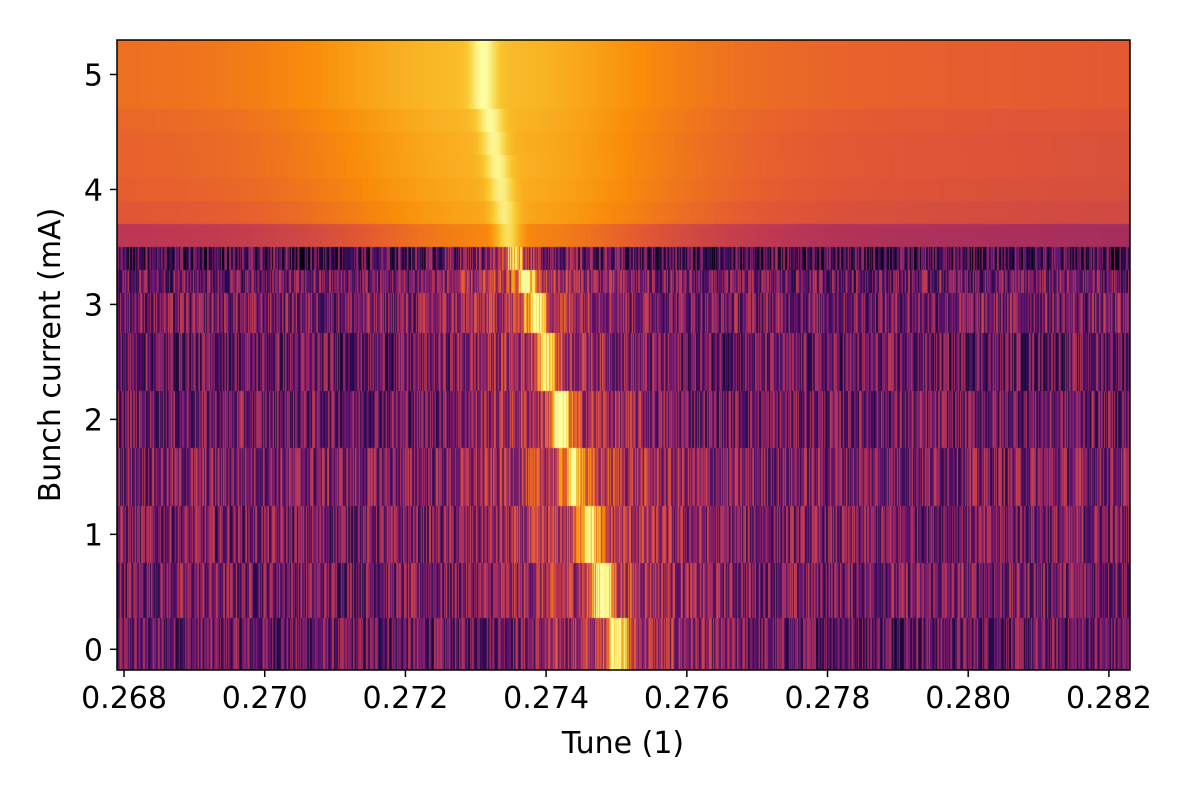 The image size is (1196, 798). Describe the element at coordinates (968, 698) in the screenshot. I see `x-tick-label: 0.280` at that location.